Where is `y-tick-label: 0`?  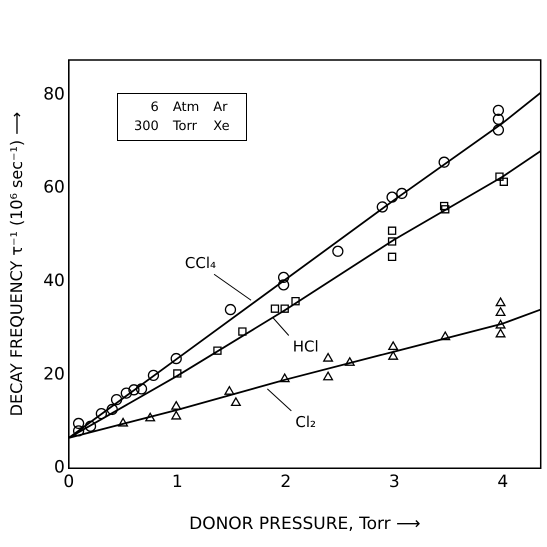
y-tick-label: 0 is located at coordinates (59, 468).